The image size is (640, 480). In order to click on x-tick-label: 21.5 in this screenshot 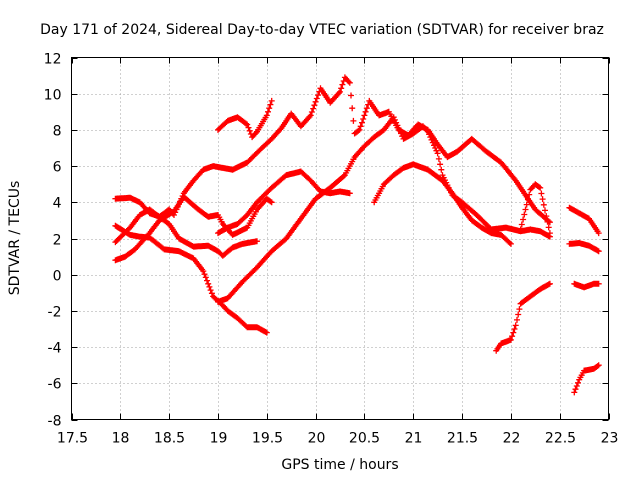, I will do `click(462, 439)`.